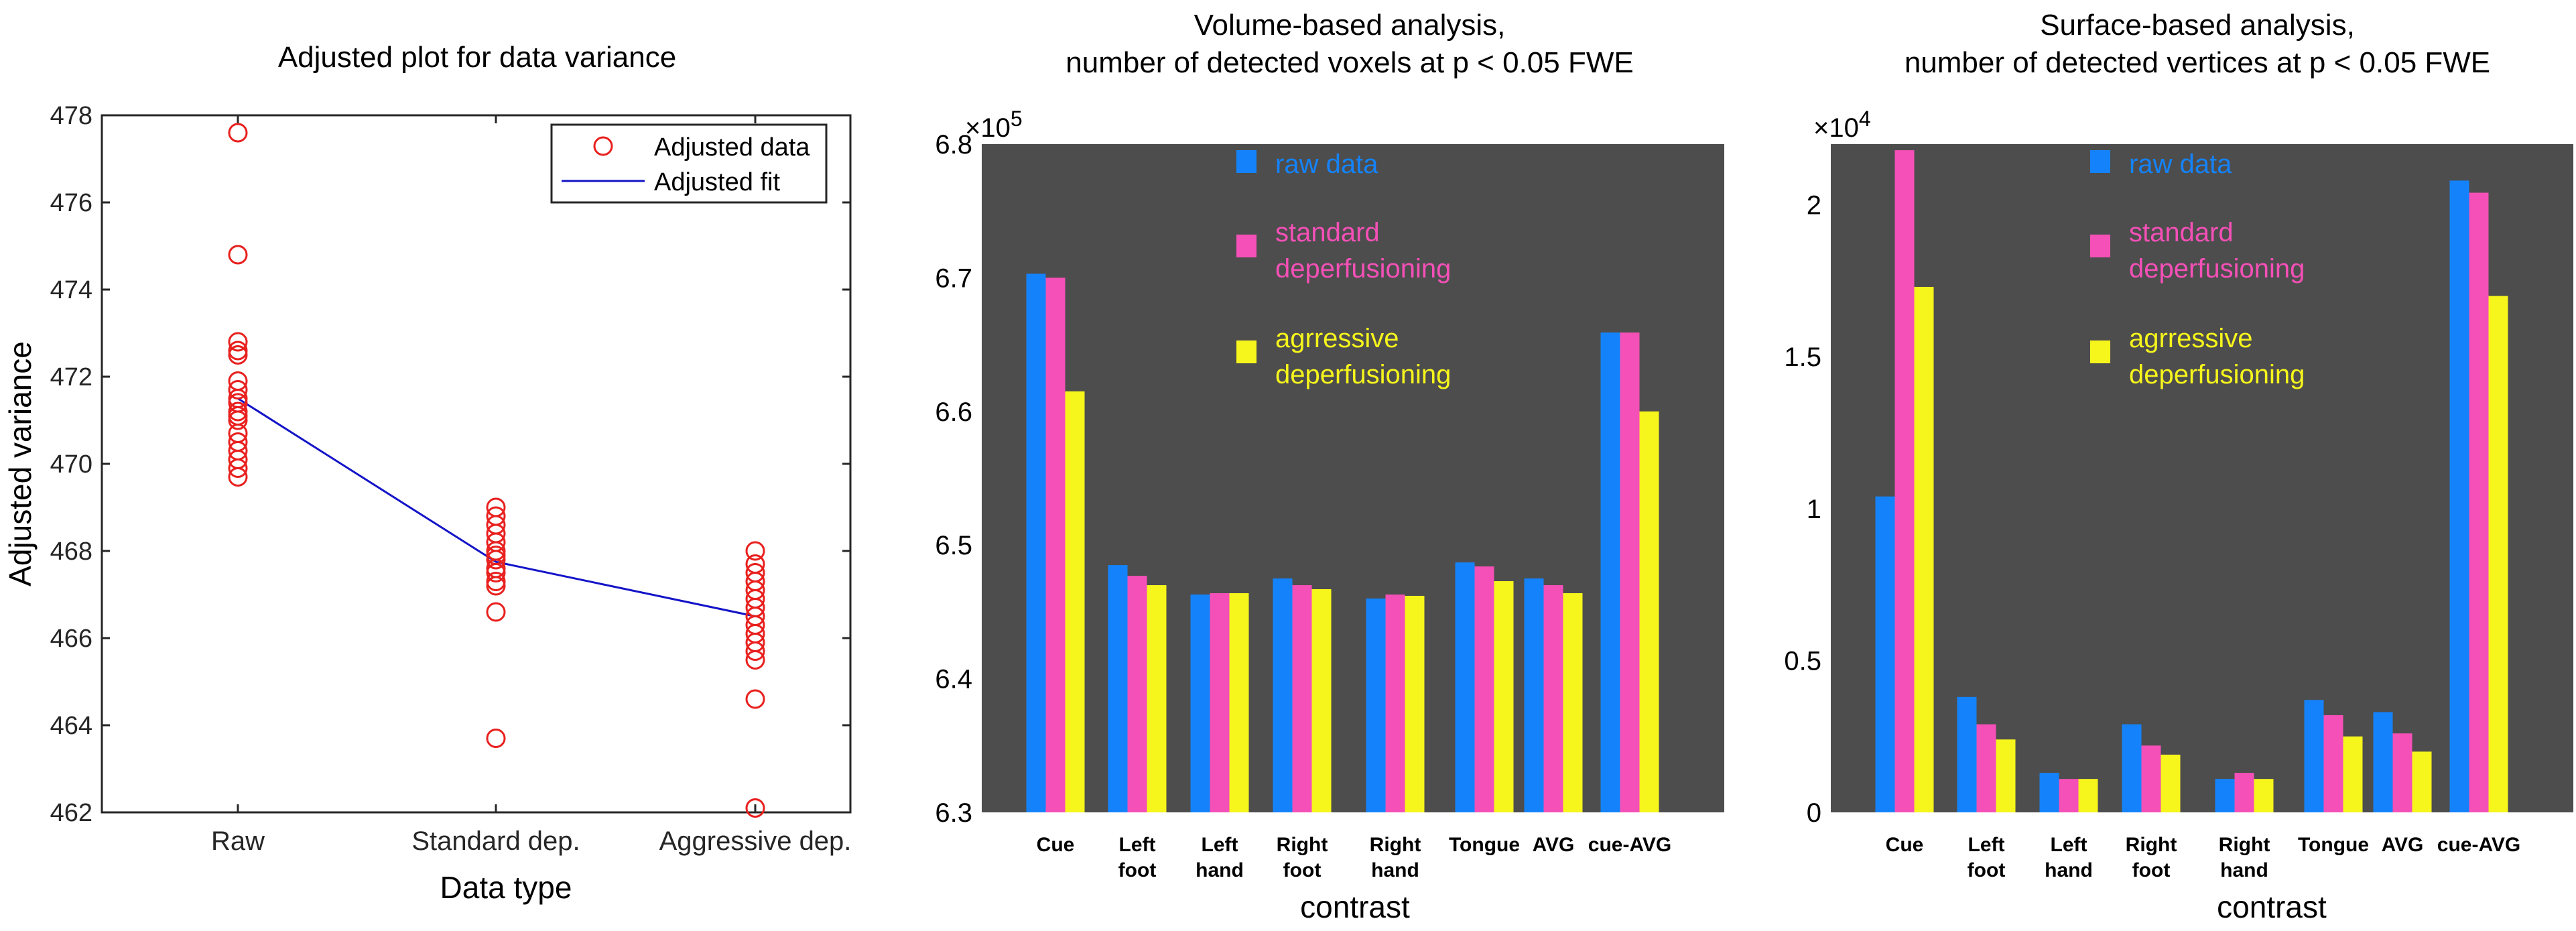  I want to click on y-tick-label-462: 462, so click(71, 813).